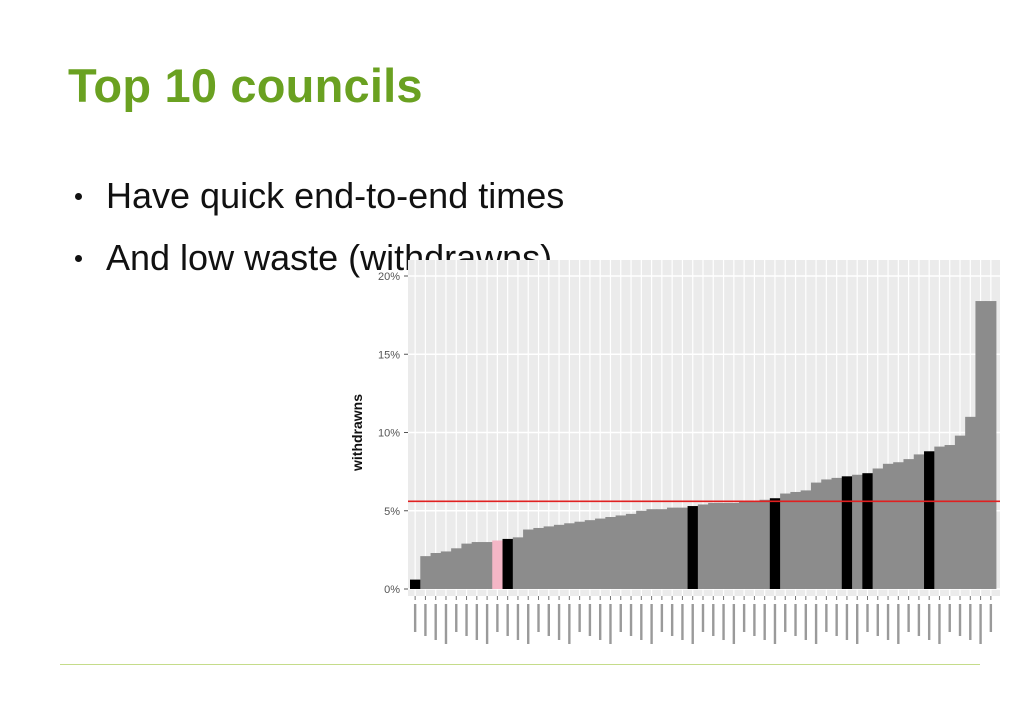 This screenshot has height=709, width=1024. I want to click on y-tick-label: 10%, so click(389, 434).